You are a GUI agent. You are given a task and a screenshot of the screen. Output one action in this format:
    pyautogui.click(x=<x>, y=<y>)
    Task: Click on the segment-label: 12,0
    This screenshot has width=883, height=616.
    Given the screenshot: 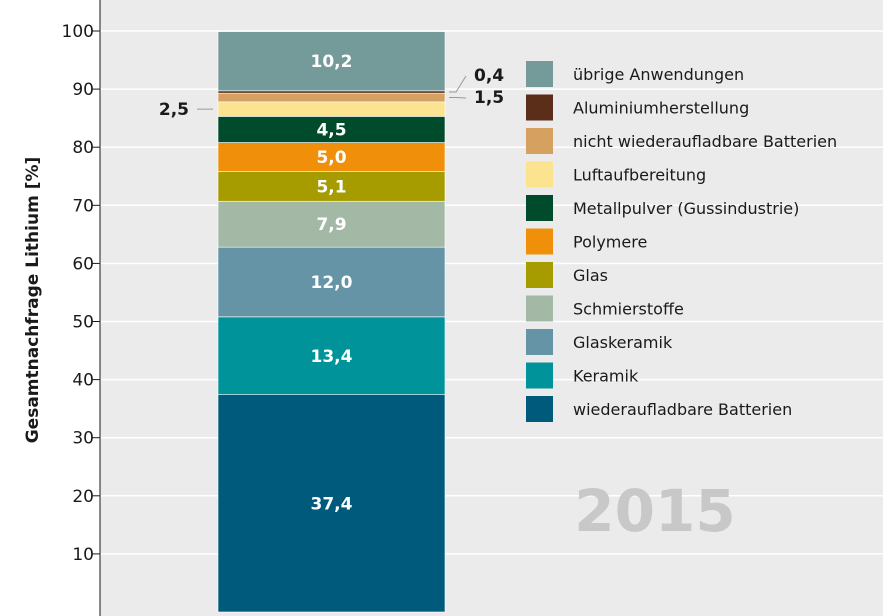 What is the action you would take?
    pyautogui.click(x=332, y=283)
    